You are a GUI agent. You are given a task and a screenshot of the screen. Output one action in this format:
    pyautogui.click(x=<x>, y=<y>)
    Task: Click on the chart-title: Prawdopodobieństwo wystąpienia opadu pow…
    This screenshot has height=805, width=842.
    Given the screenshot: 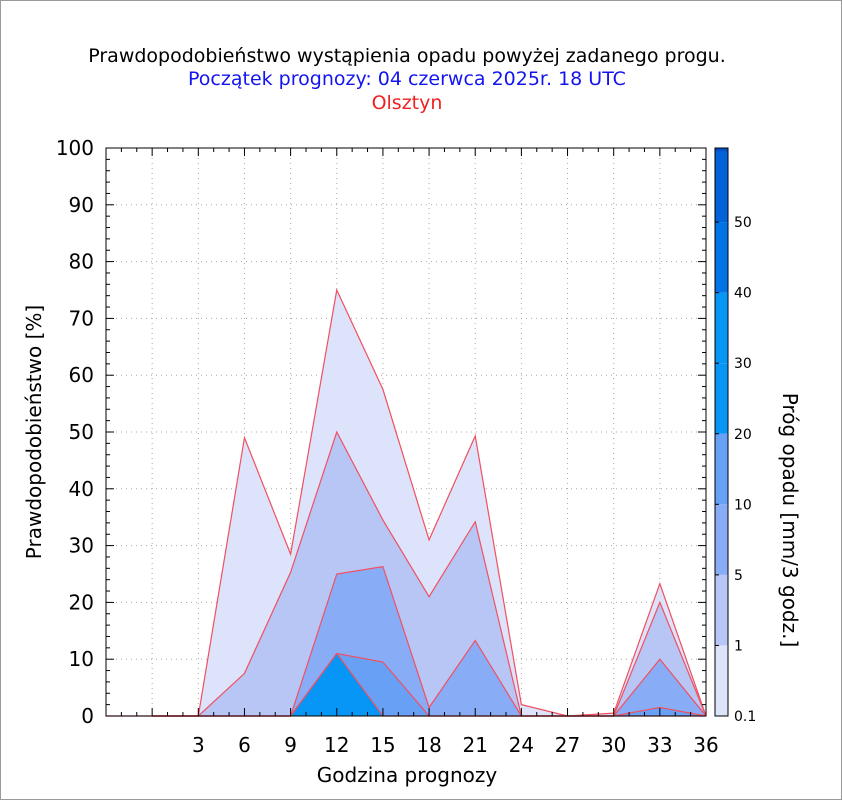 What is the action you would take?
    pyautogui.click(x=407, y=56)
    